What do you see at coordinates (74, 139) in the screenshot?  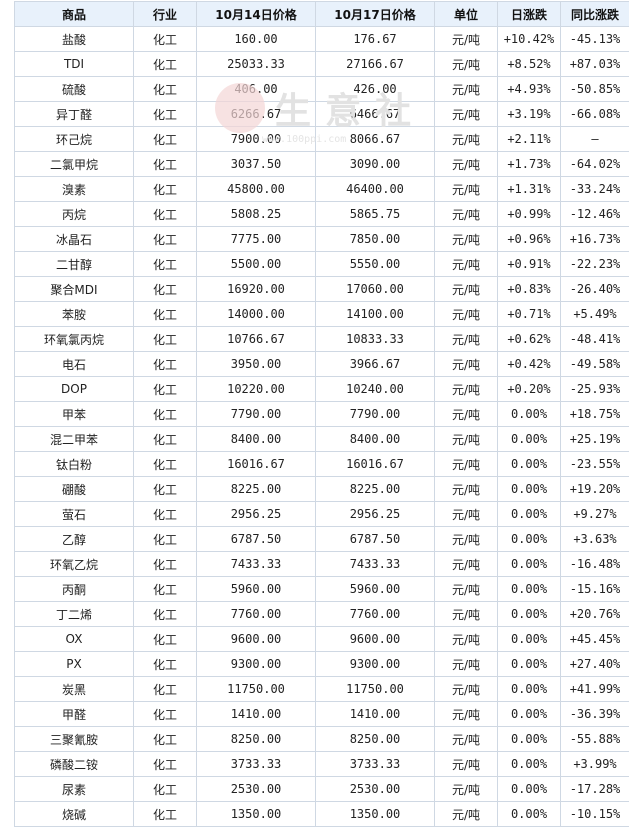 I see `cell-product: 环己烷` at bounding box center [74, 139].